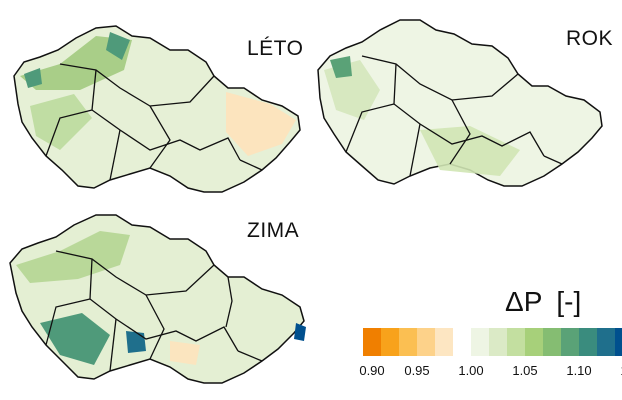 This screenshot has width=622, height=400. Describe the element at coordinates (341, 67) in the screenshot. I see `region-dark-nw` at that location.